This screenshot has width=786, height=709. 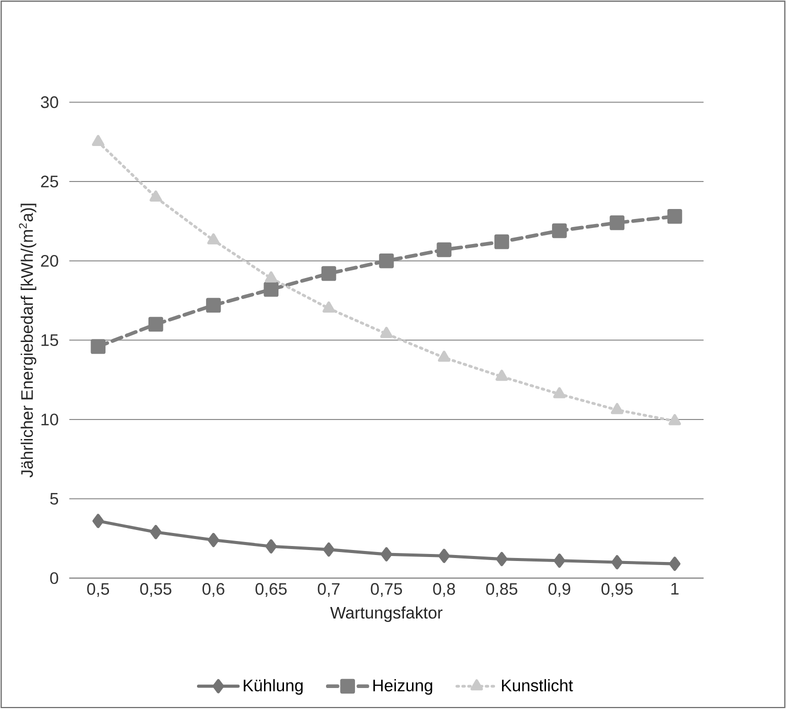 I want to click on legend-label: Kunstlicht, so click(x=537, y=685).